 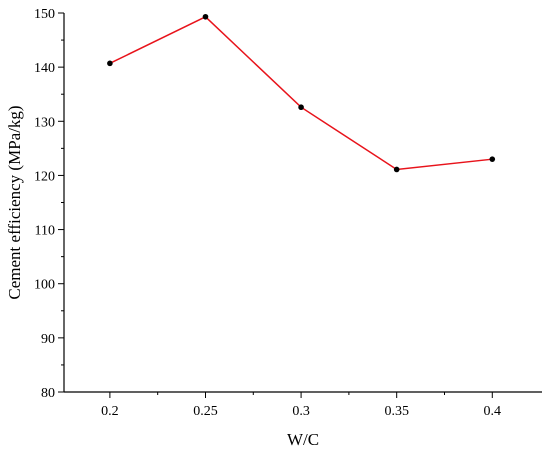 I want to click on y-tick-label: 110, so click(x=45, y=231).